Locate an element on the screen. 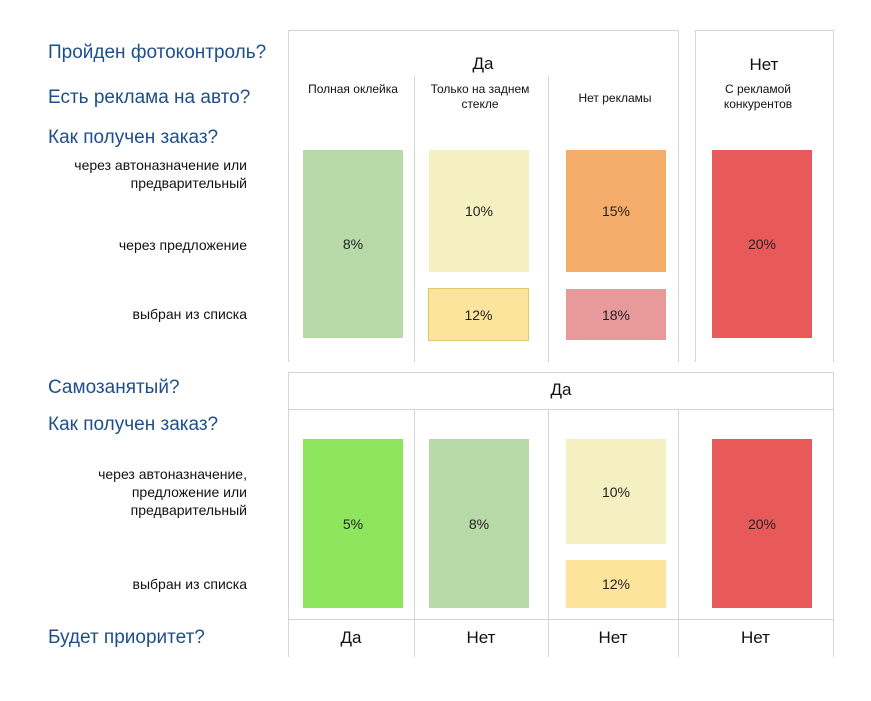 This screenshot has height=701, width=871. header-photo-no: Нет is located at coordinates (764, 64).